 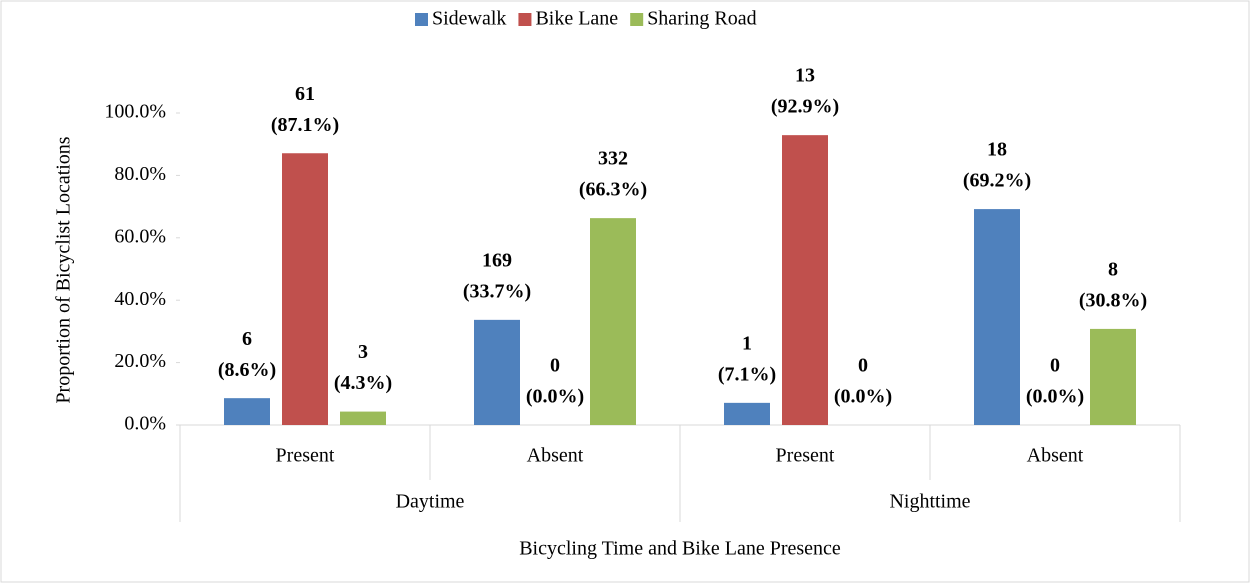 I want to click on data-label: (92.9%), so click(x=805, y=107).